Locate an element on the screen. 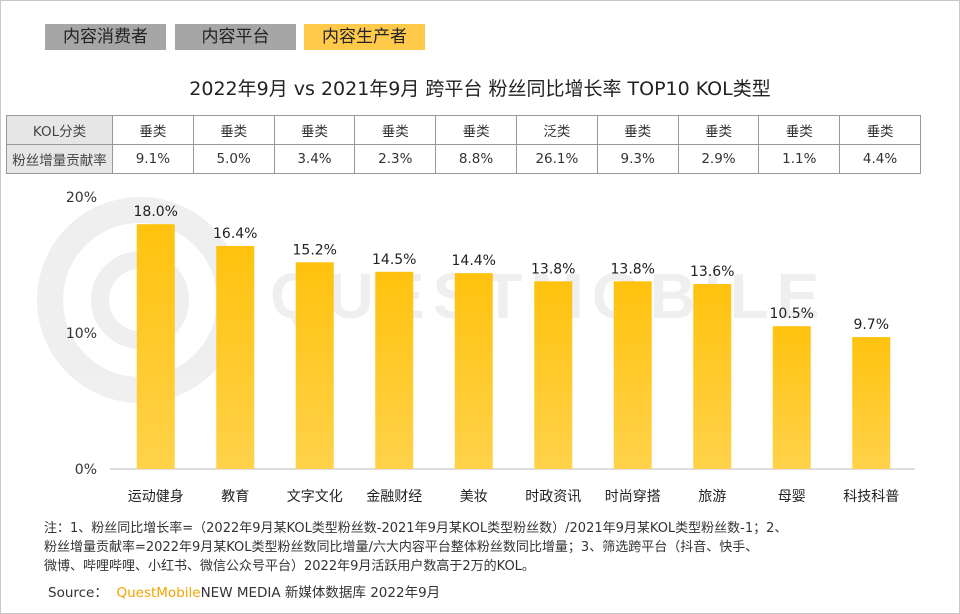 The width and height of the screenshot is (960, 614). data-label: 10.5% is located at coordinates (792, 314).